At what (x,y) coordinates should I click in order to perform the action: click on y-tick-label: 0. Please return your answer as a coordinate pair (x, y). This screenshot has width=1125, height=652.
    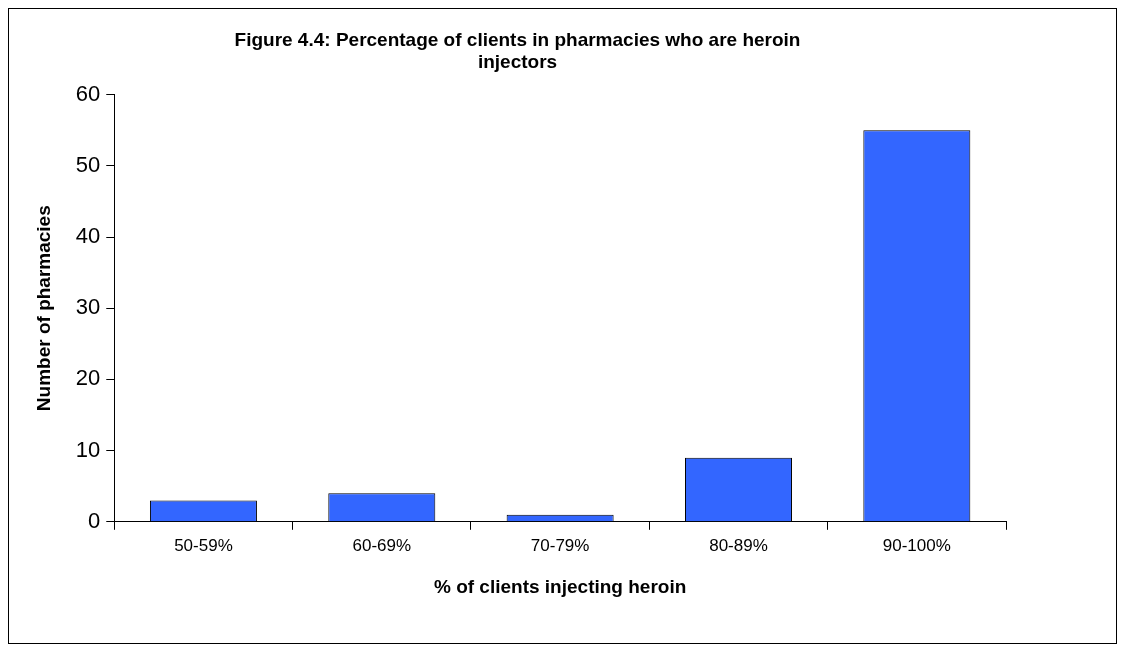
    Looking at the image, I should click on (94, 520).